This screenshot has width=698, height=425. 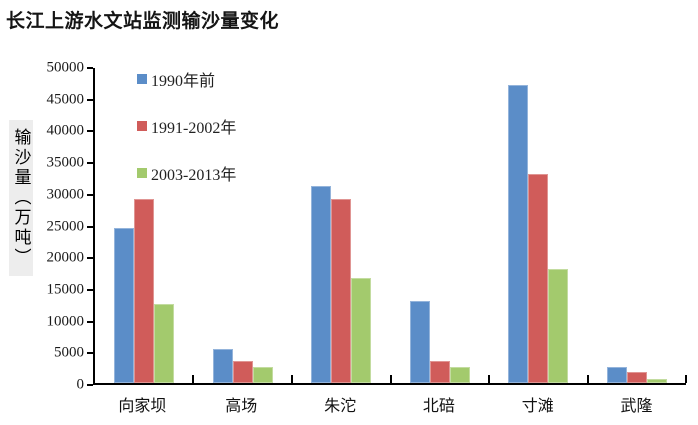 What do you see at coordinates (636, 377) in the screenshot?
I see `bar-1991-2002年-武隆` at bounding box center [636, 377].